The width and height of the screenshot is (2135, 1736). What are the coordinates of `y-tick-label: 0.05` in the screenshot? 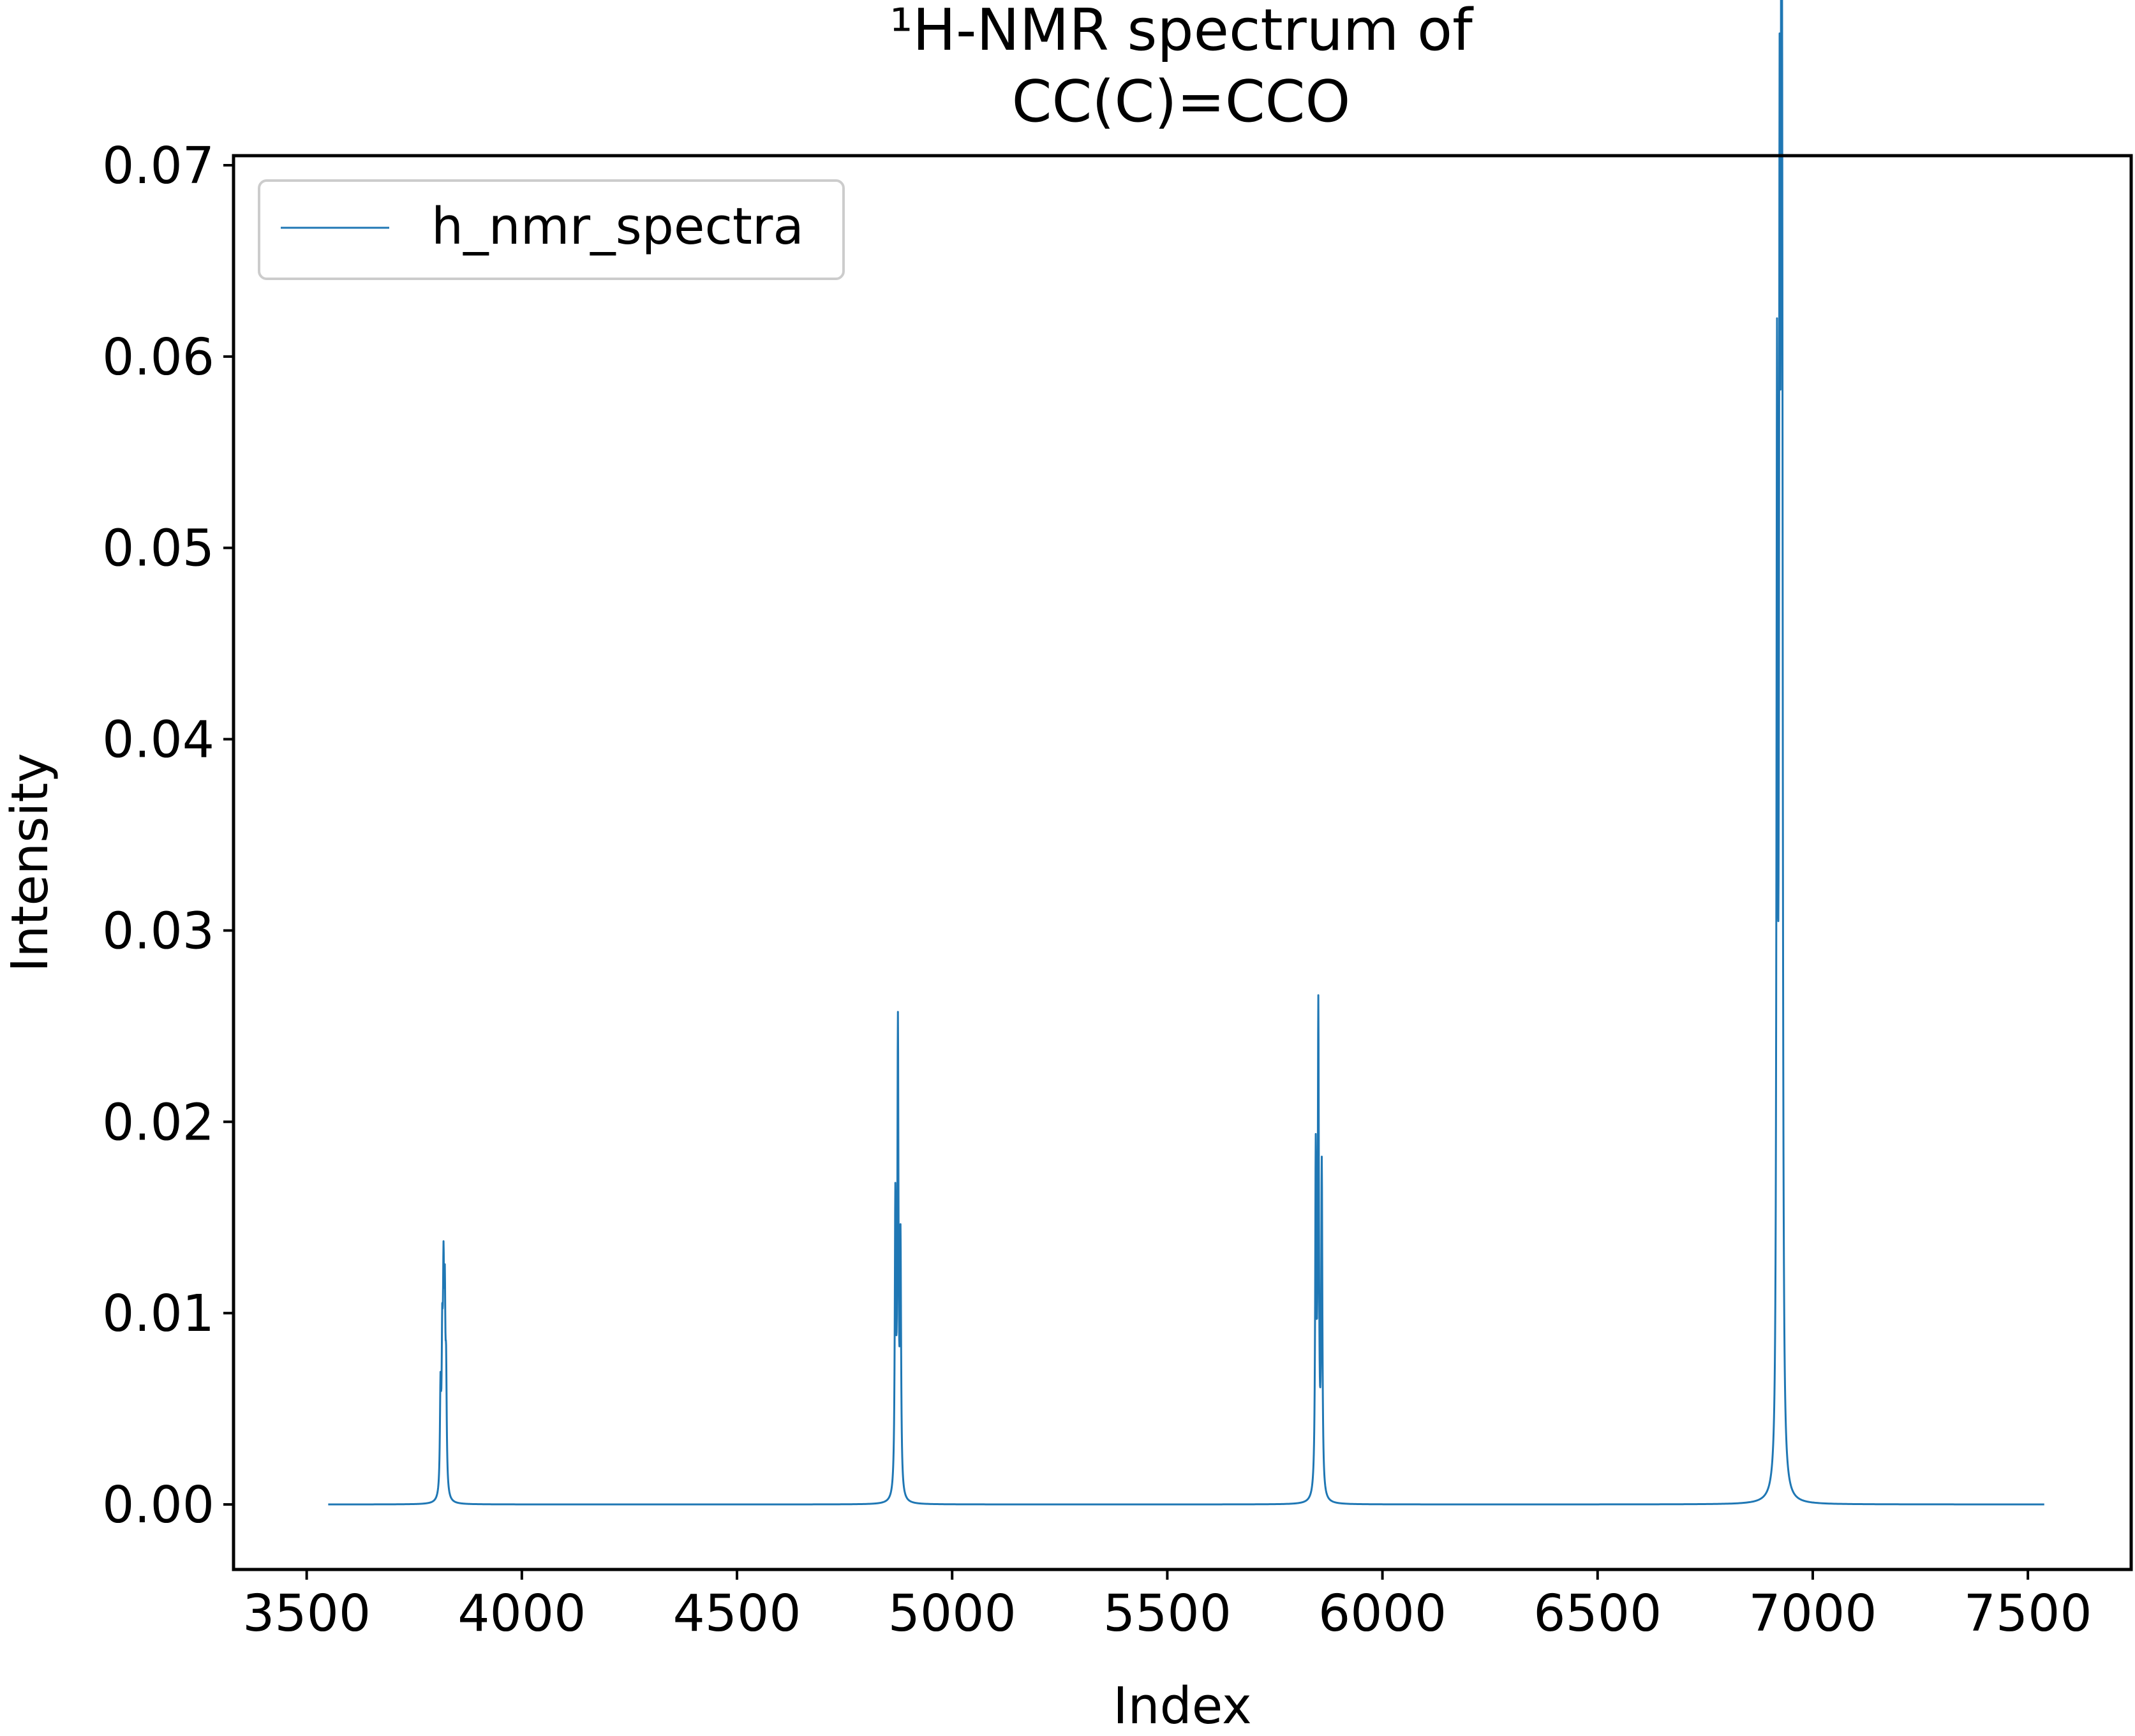 It's located at (158, 549).